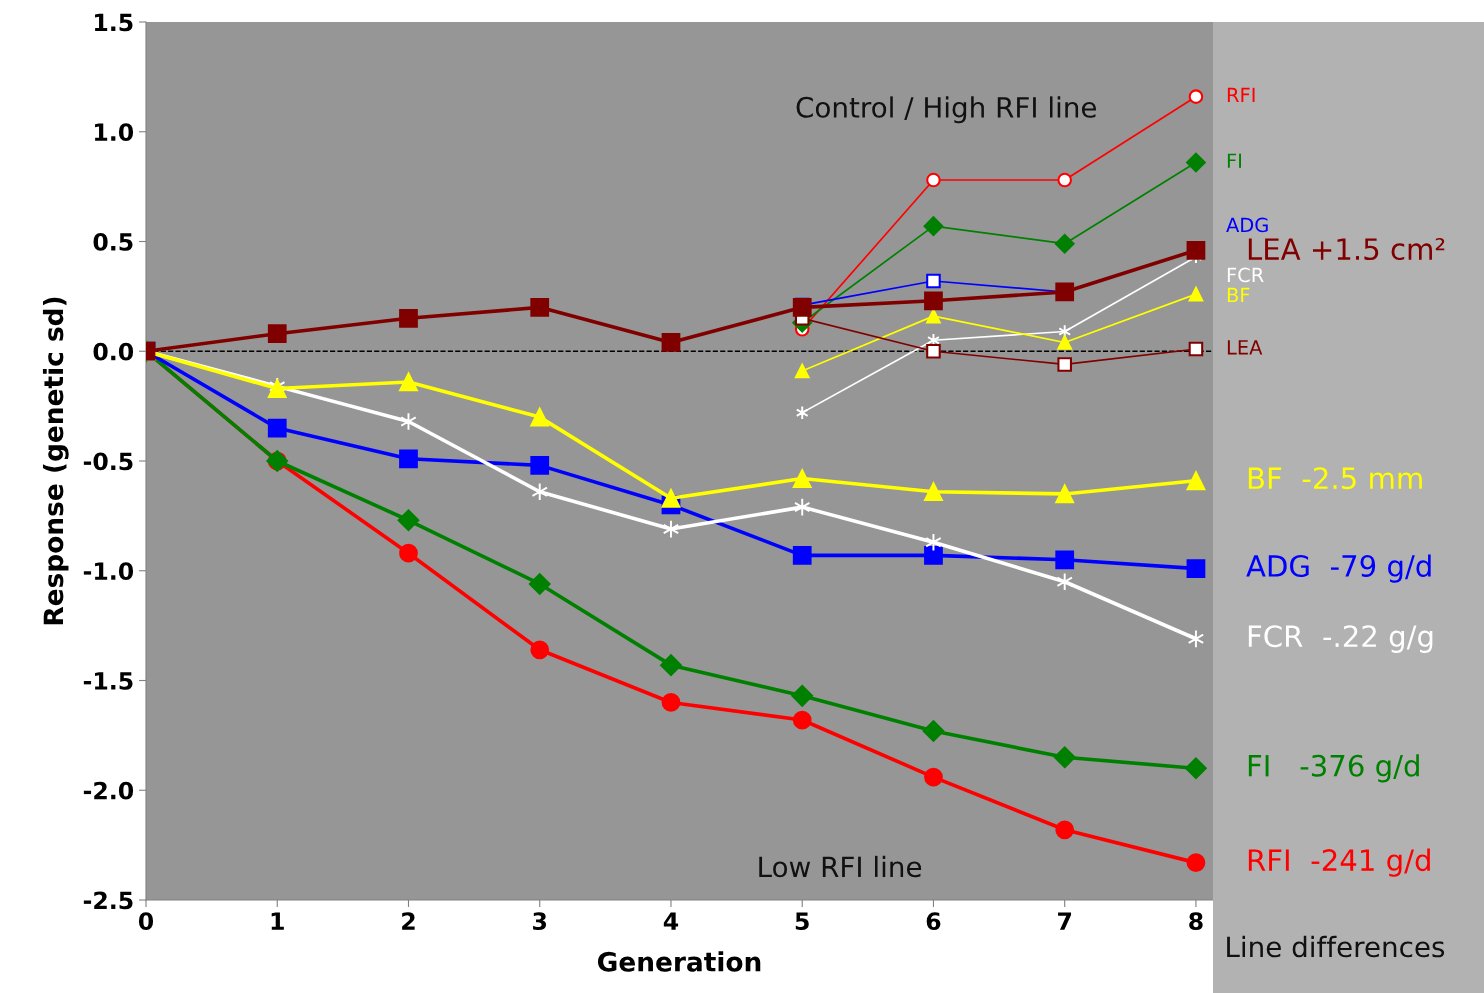 The width and height of the screenshot is (1484, 993). Describe the element at coordinates (1247, 225) in the screenshot. I see `series-label: ADG` at that location.